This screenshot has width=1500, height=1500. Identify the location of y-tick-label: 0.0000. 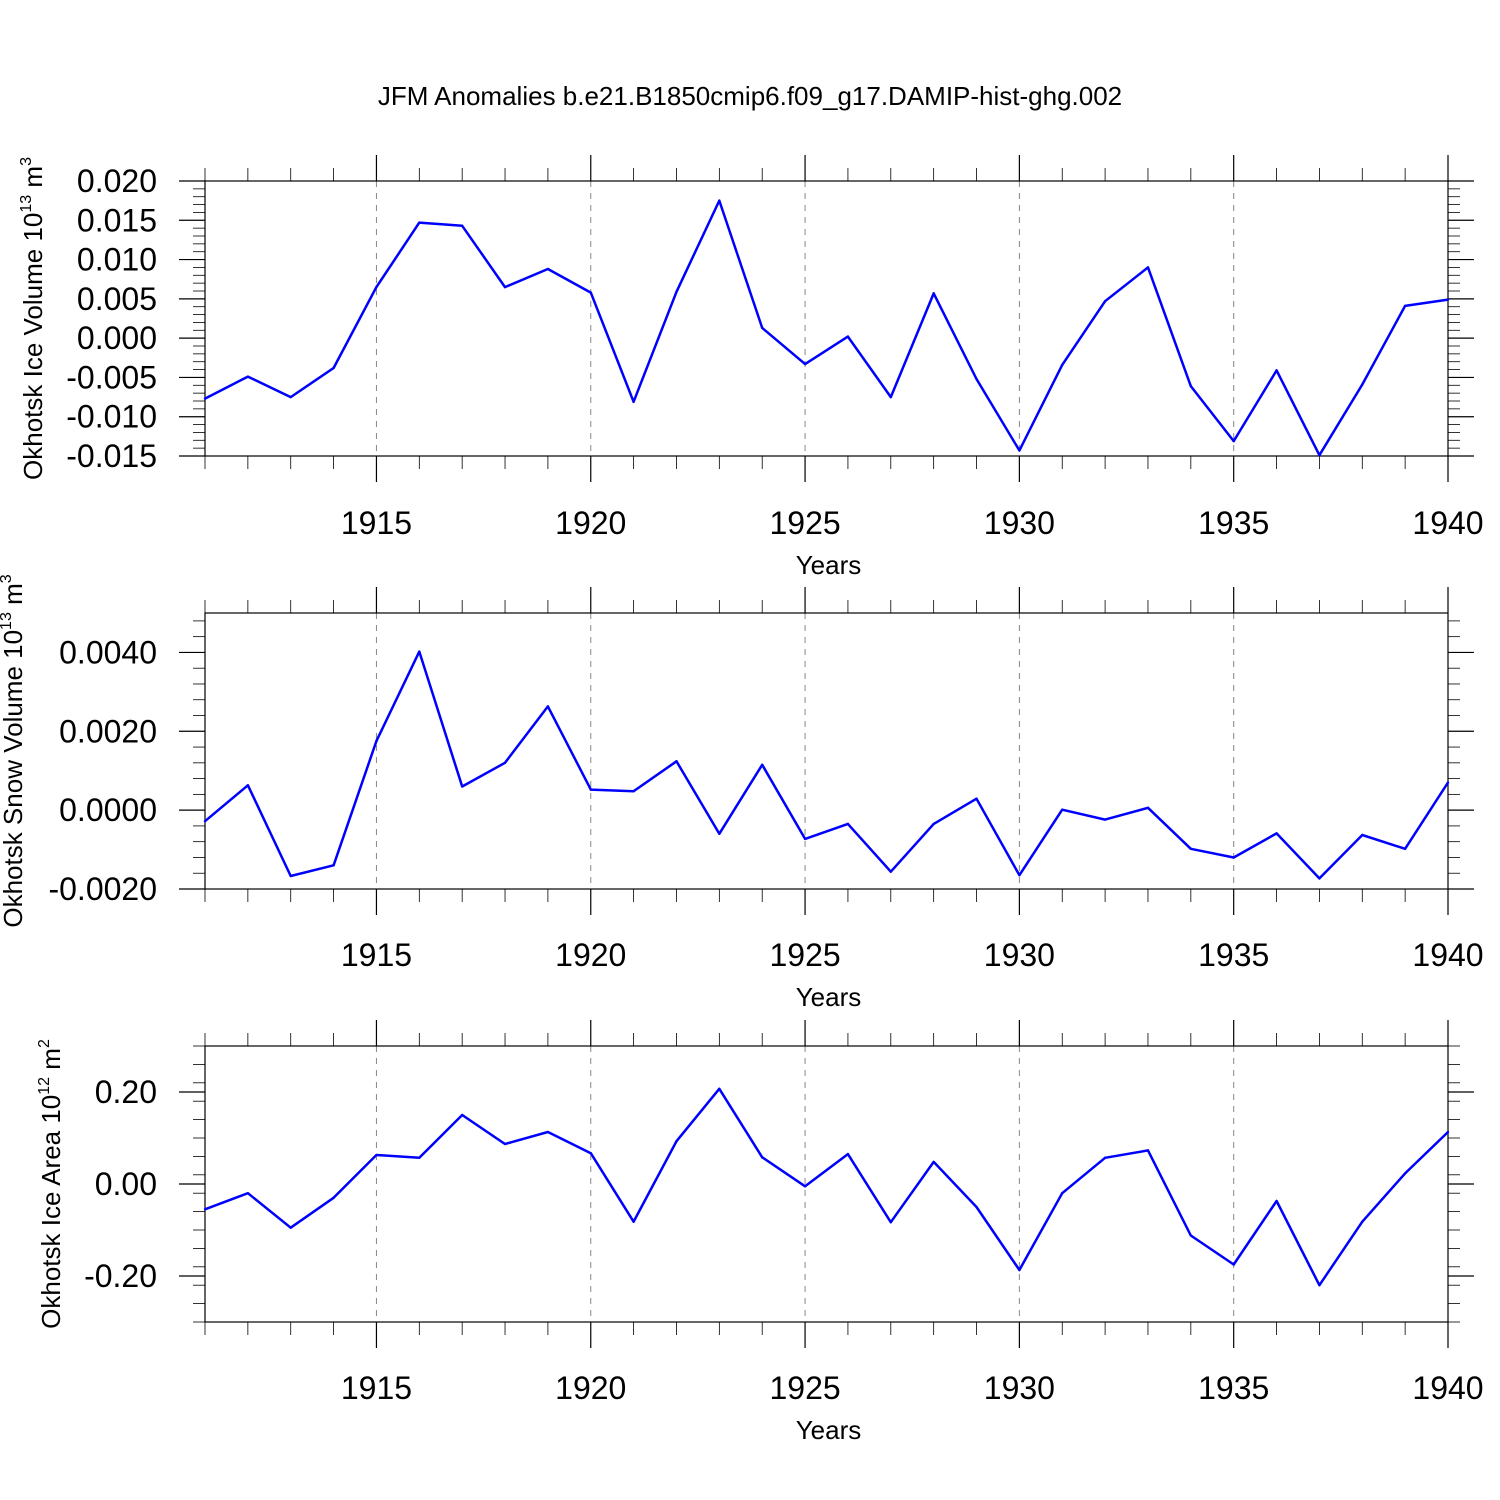
(108, 810).